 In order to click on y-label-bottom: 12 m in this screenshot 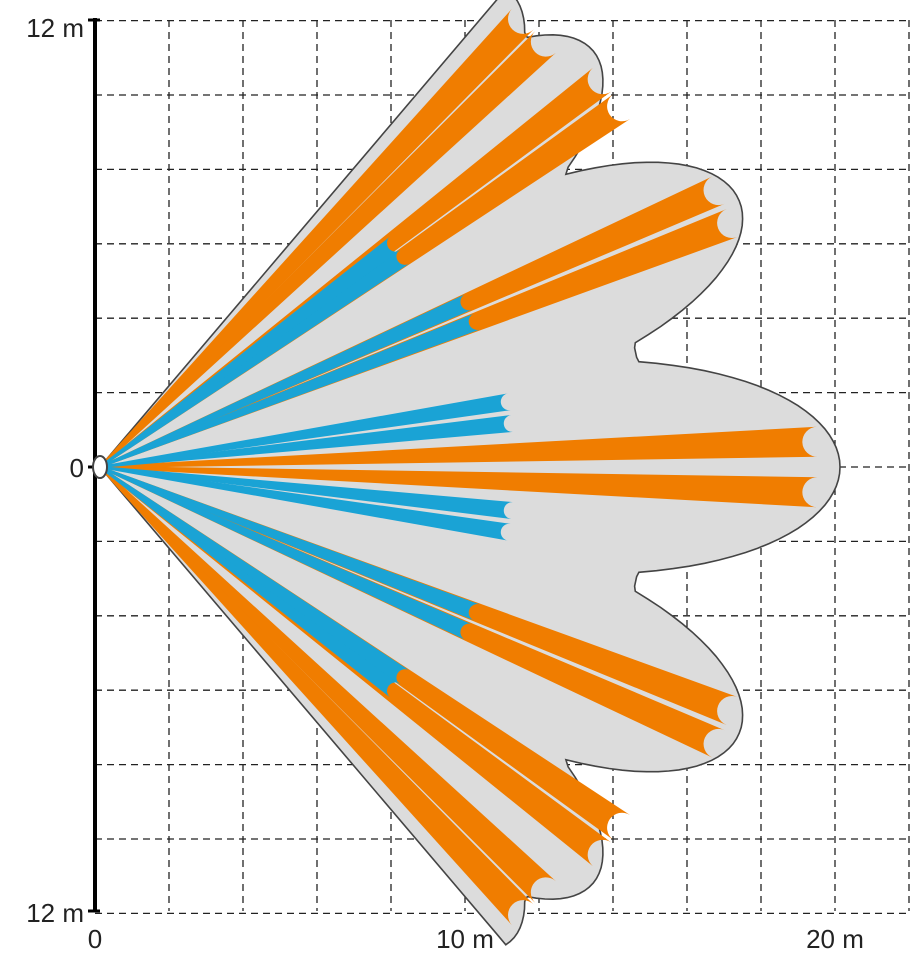, I will do `click(55, 913)`.